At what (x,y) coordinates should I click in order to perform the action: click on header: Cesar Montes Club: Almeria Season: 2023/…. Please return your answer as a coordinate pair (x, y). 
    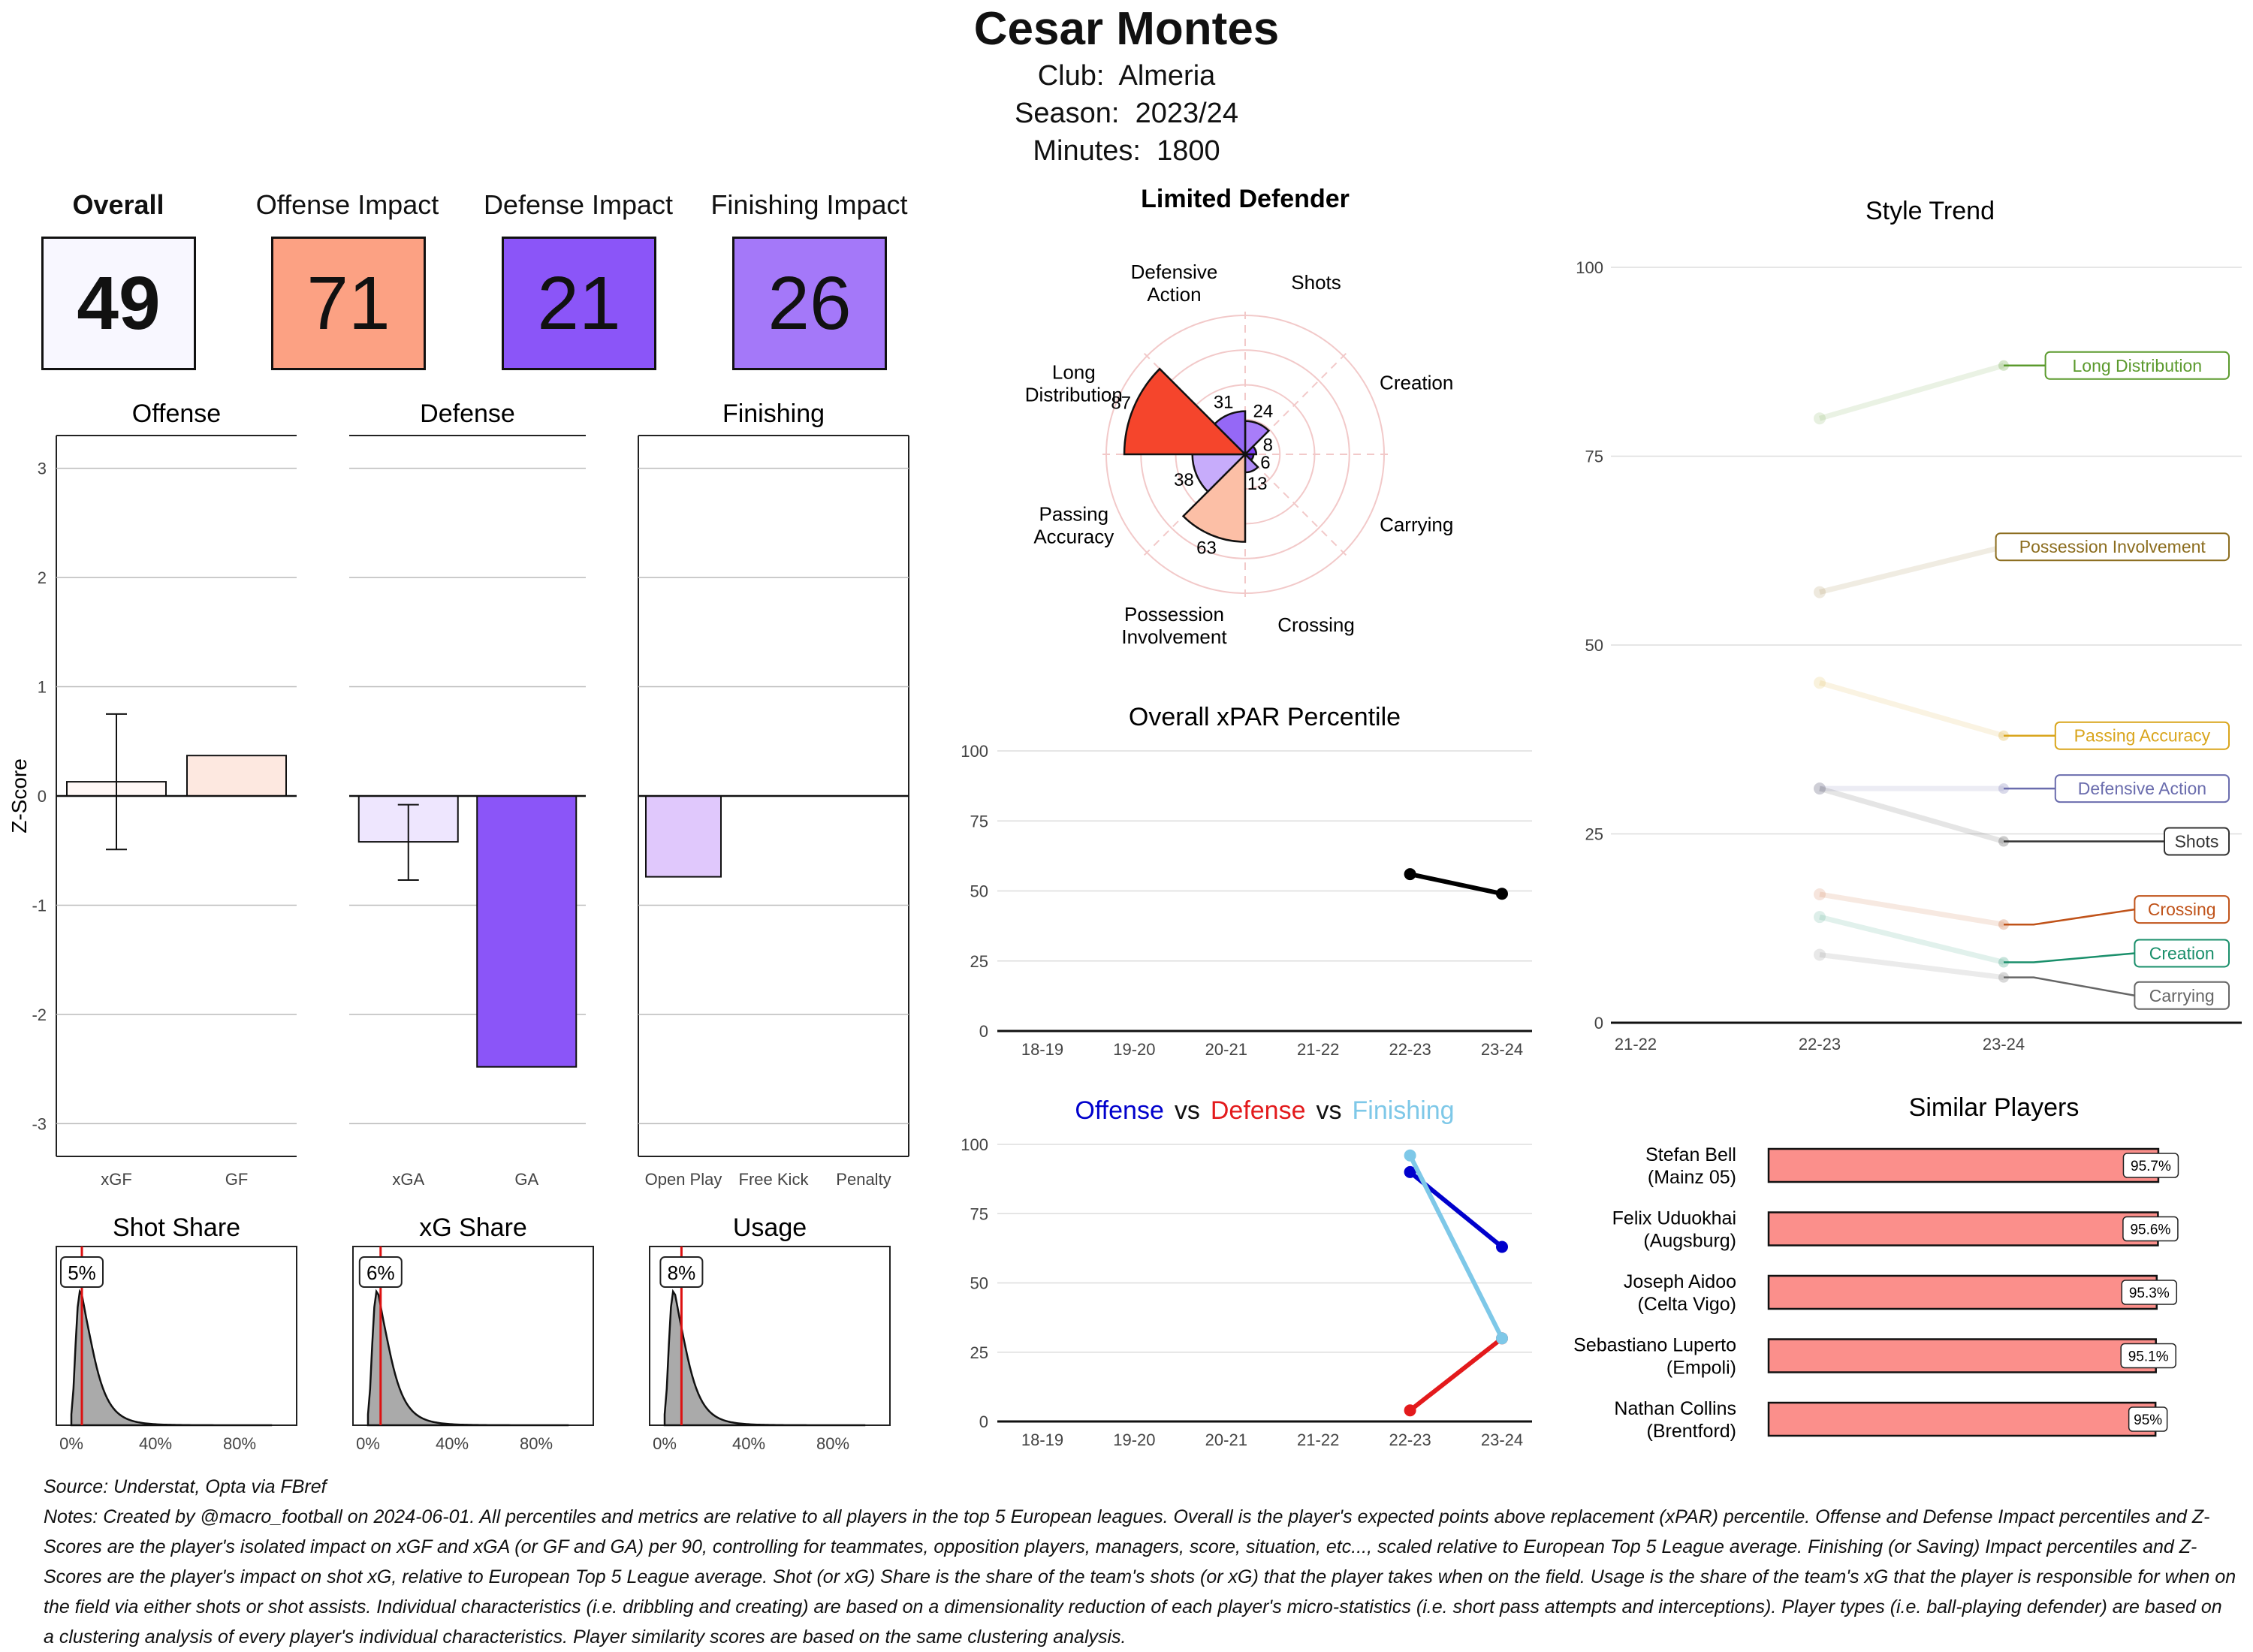
    Looking at the image, I should click on (1126, 85).